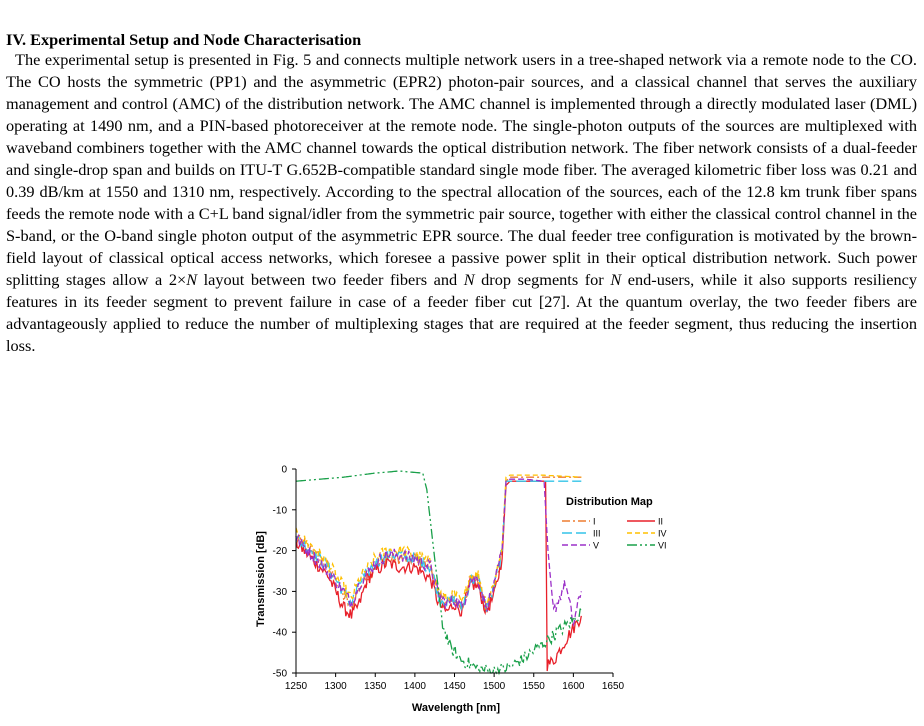 This screenshot has width=924, height=726. I want to click on x-axis-label: Wavelength [nm], so click(456, 708).